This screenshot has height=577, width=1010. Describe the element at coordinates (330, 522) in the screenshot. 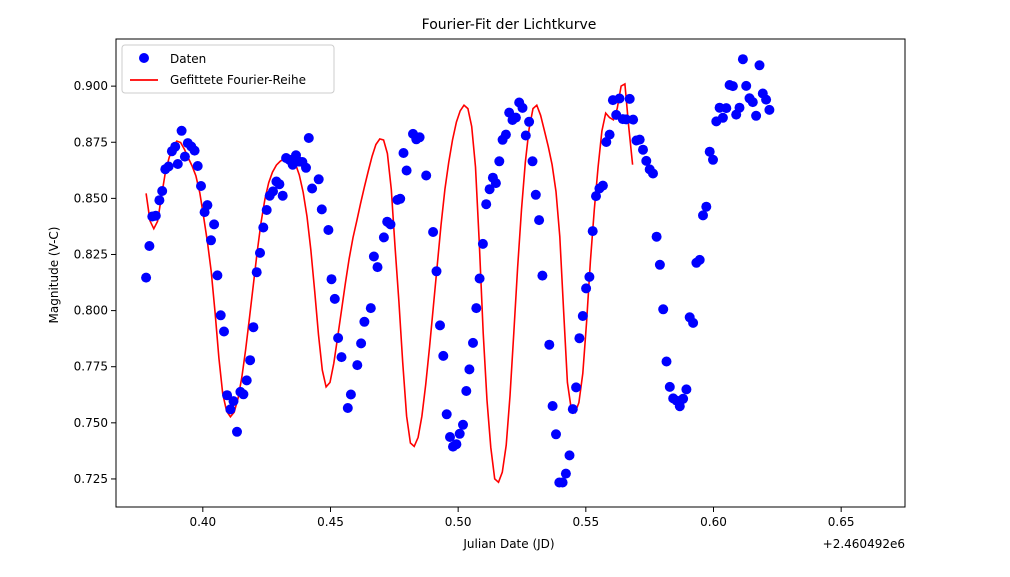

I see `x-tick-label: 0.45` at that location.